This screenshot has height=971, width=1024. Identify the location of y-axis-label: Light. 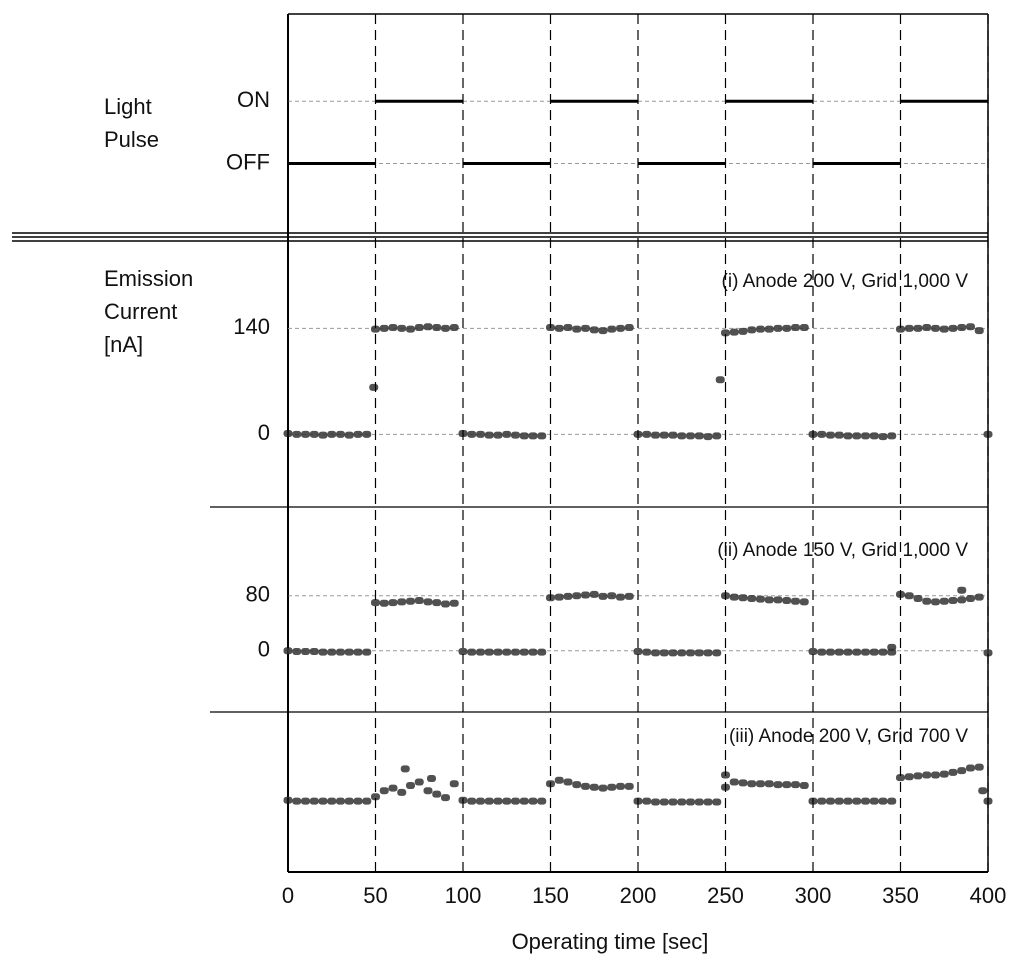
(128, 106).